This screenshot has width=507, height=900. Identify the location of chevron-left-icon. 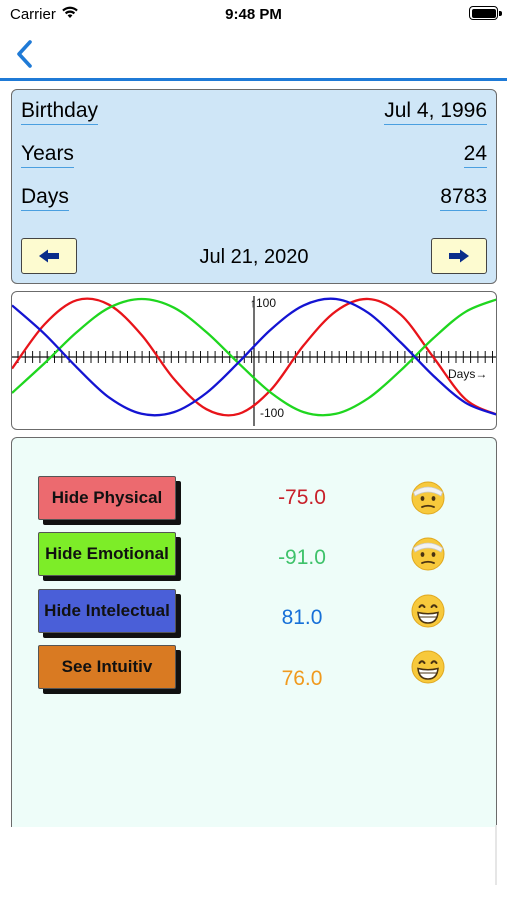
(24, 54).